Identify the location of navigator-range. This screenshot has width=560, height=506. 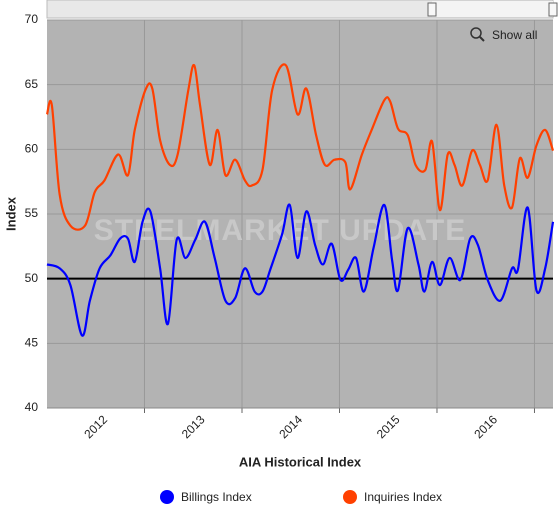
(492, 9).